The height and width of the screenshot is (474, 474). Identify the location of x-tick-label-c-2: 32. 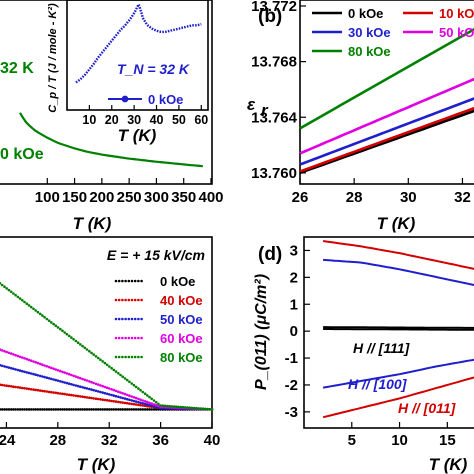
(109, 440).